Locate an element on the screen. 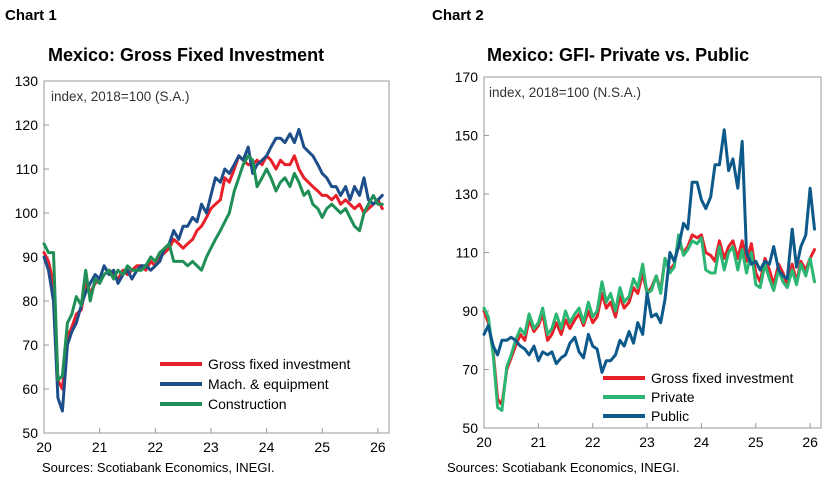 Image resolution: width=828 pixels, height=483 pixels. chart1-legend-label-construction: Construction is located at coordinates (247, 404).